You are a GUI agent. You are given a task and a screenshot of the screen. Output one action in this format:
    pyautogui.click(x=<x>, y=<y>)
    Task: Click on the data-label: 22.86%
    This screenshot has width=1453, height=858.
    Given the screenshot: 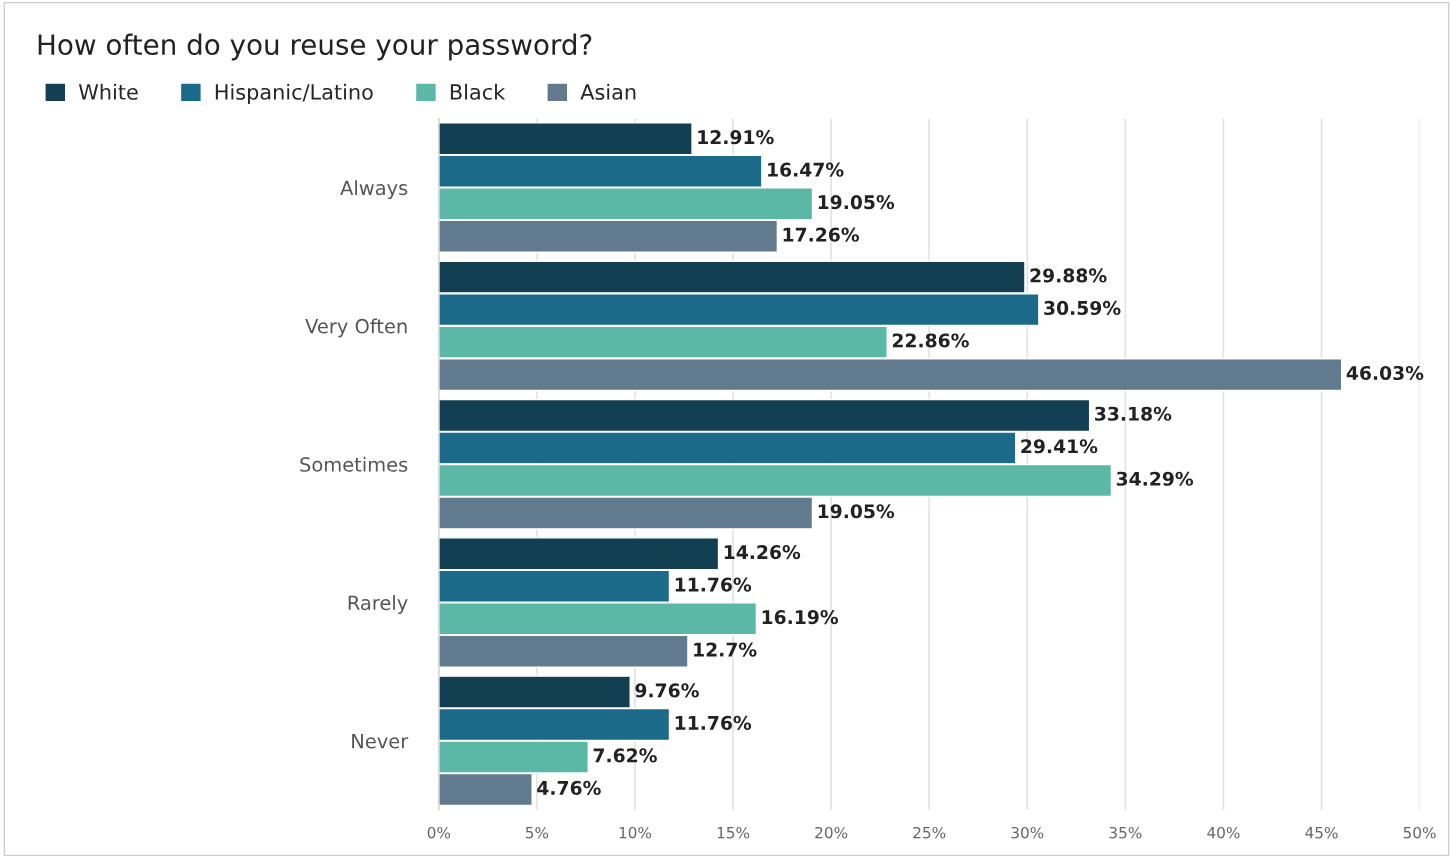 What is the action you would take?
    pyautogui.click(x=930, y=340)
    